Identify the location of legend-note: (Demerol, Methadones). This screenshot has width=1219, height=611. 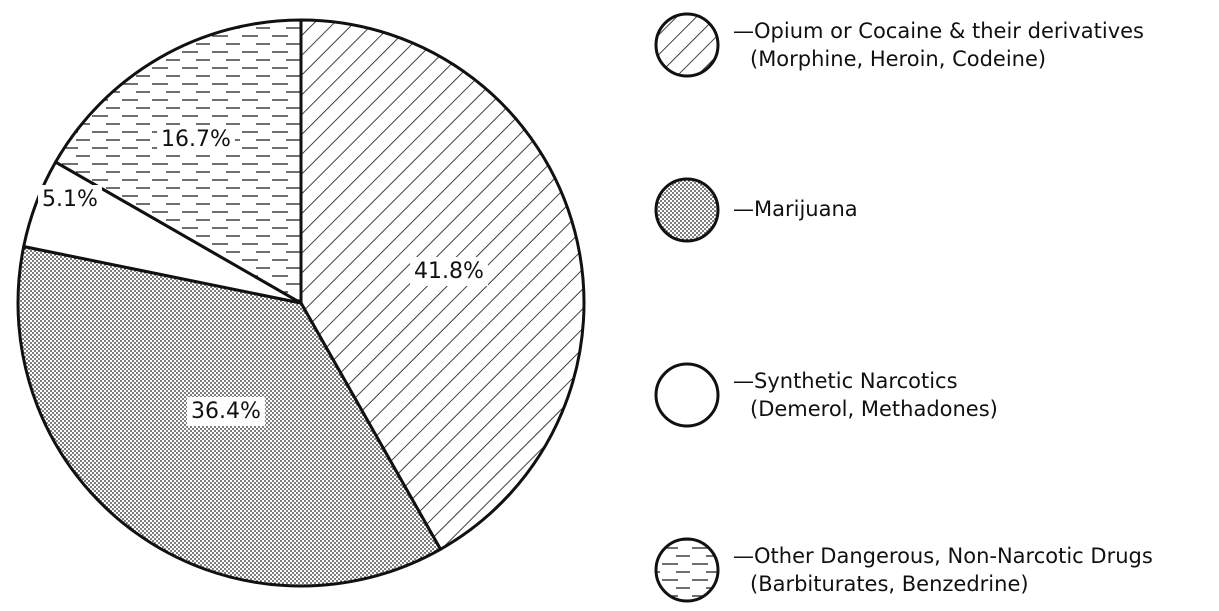
(874, 409).